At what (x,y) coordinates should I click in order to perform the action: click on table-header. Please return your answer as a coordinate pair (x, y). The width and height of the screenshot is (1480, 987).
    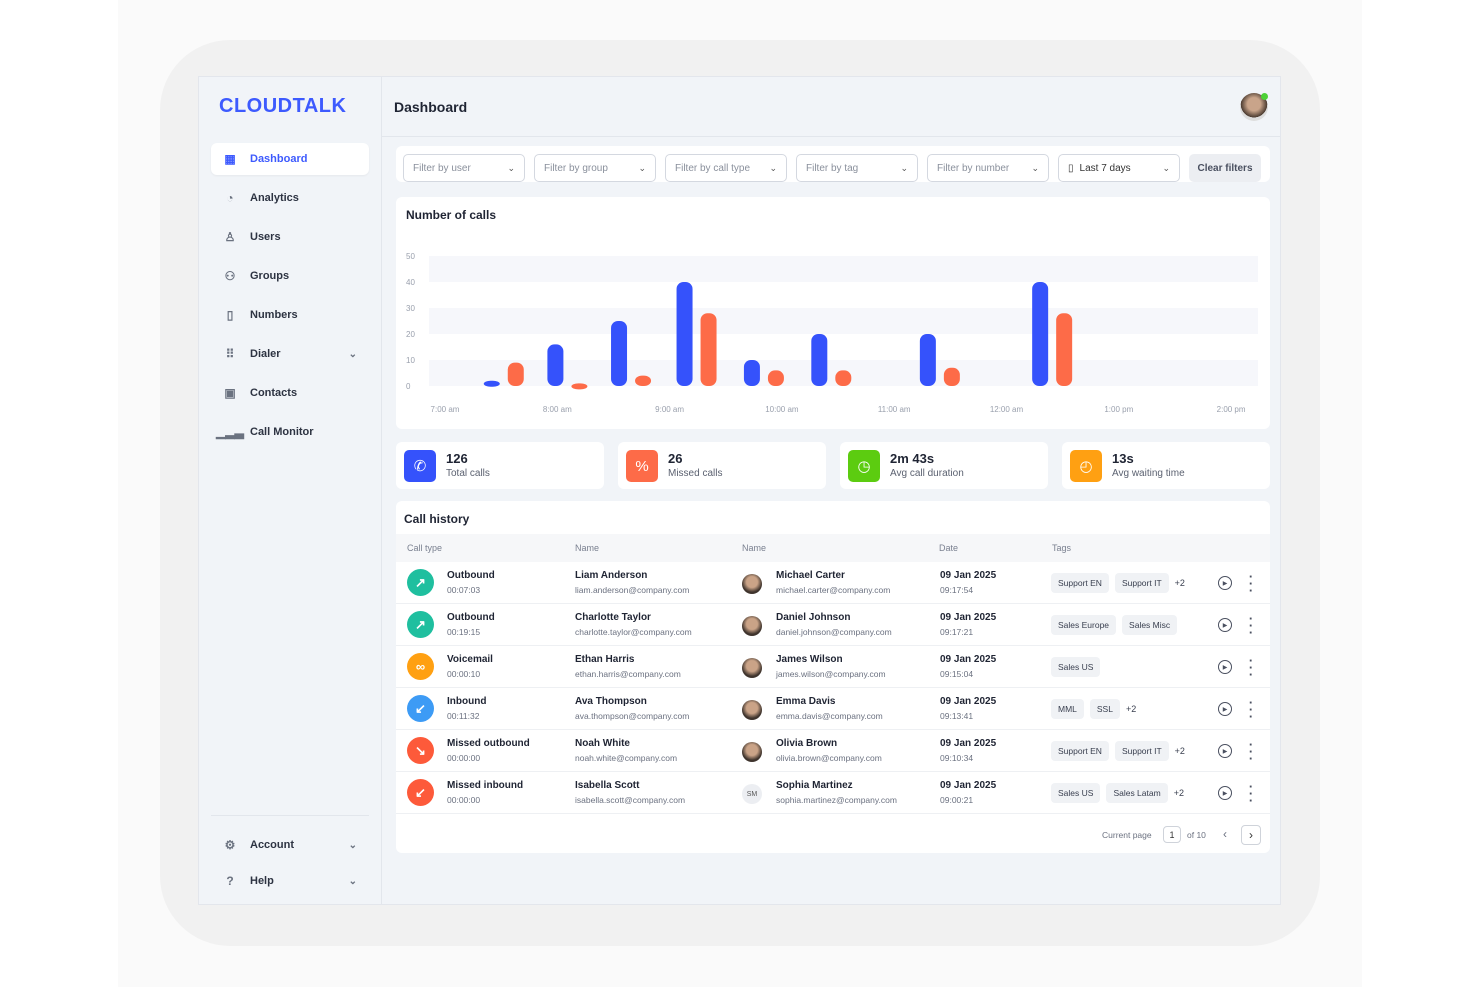
    Looking at the image, I should click on (833, 548).